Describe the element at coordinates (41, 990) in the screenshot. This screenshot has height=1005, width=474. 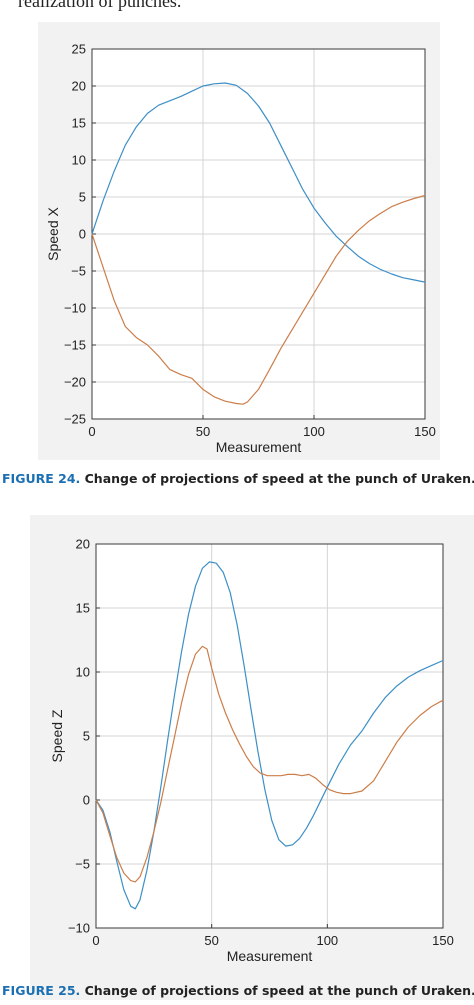
I see `figure-25-number: FIGURE 25.` at that location.